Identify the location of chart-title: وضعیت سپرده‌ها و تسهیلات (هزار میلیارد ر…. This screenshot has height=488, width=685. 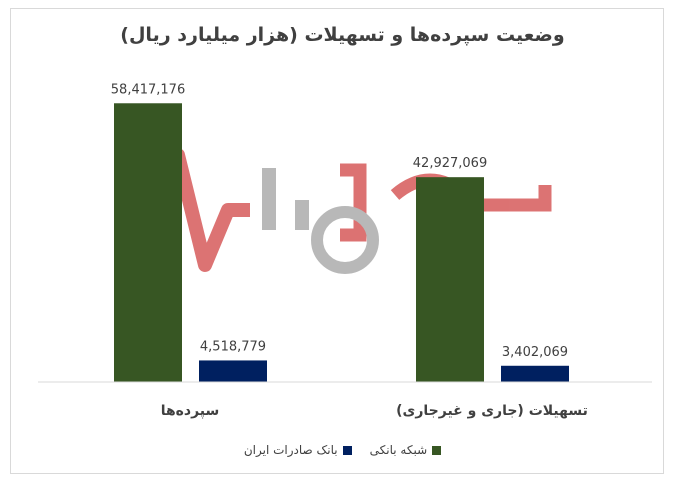
(342, 35).